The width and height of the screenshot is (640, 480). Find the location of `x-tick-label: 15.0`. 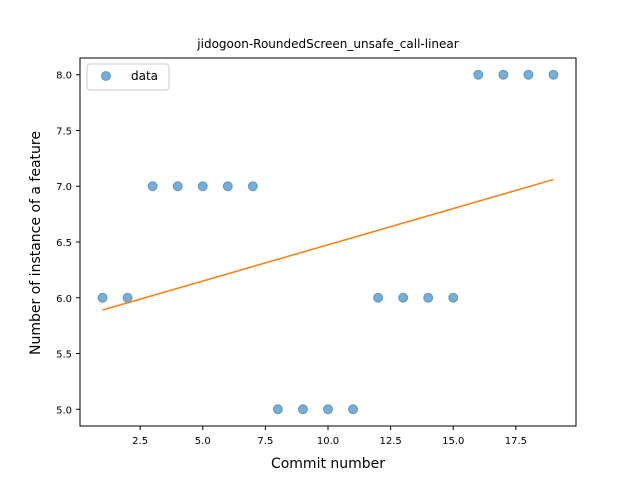

x-tick-label: 15.0 is located at coordinates (453, 441).